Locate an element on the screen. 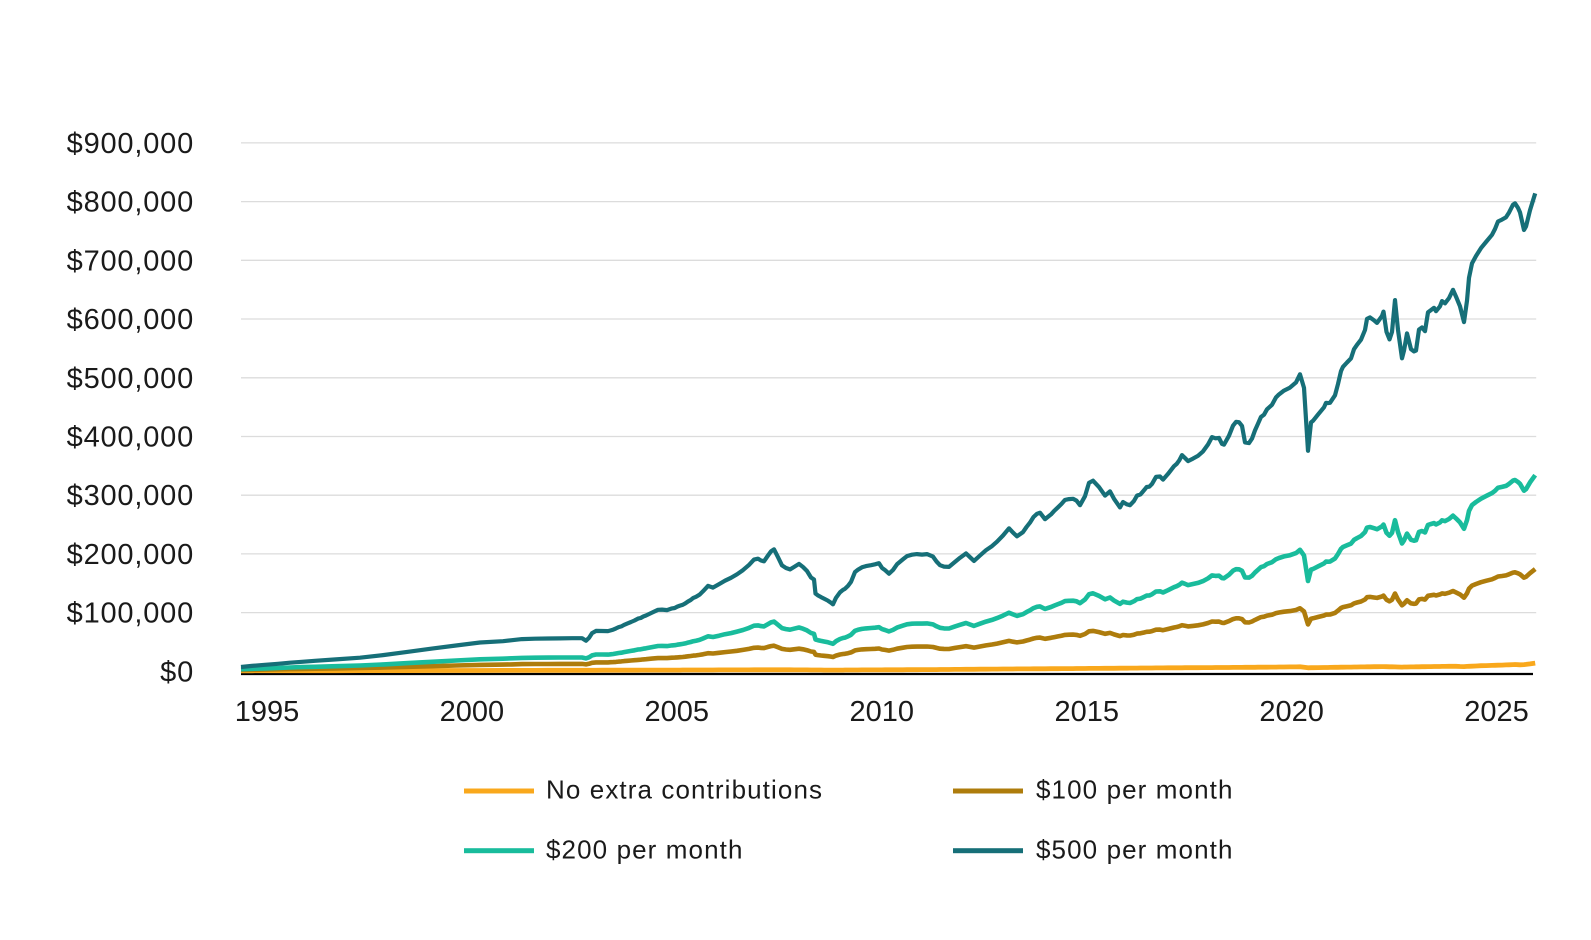 The height and width of the screenshot is (940, 1591). svg-text: 2000 is located at coordinates (472, 712).